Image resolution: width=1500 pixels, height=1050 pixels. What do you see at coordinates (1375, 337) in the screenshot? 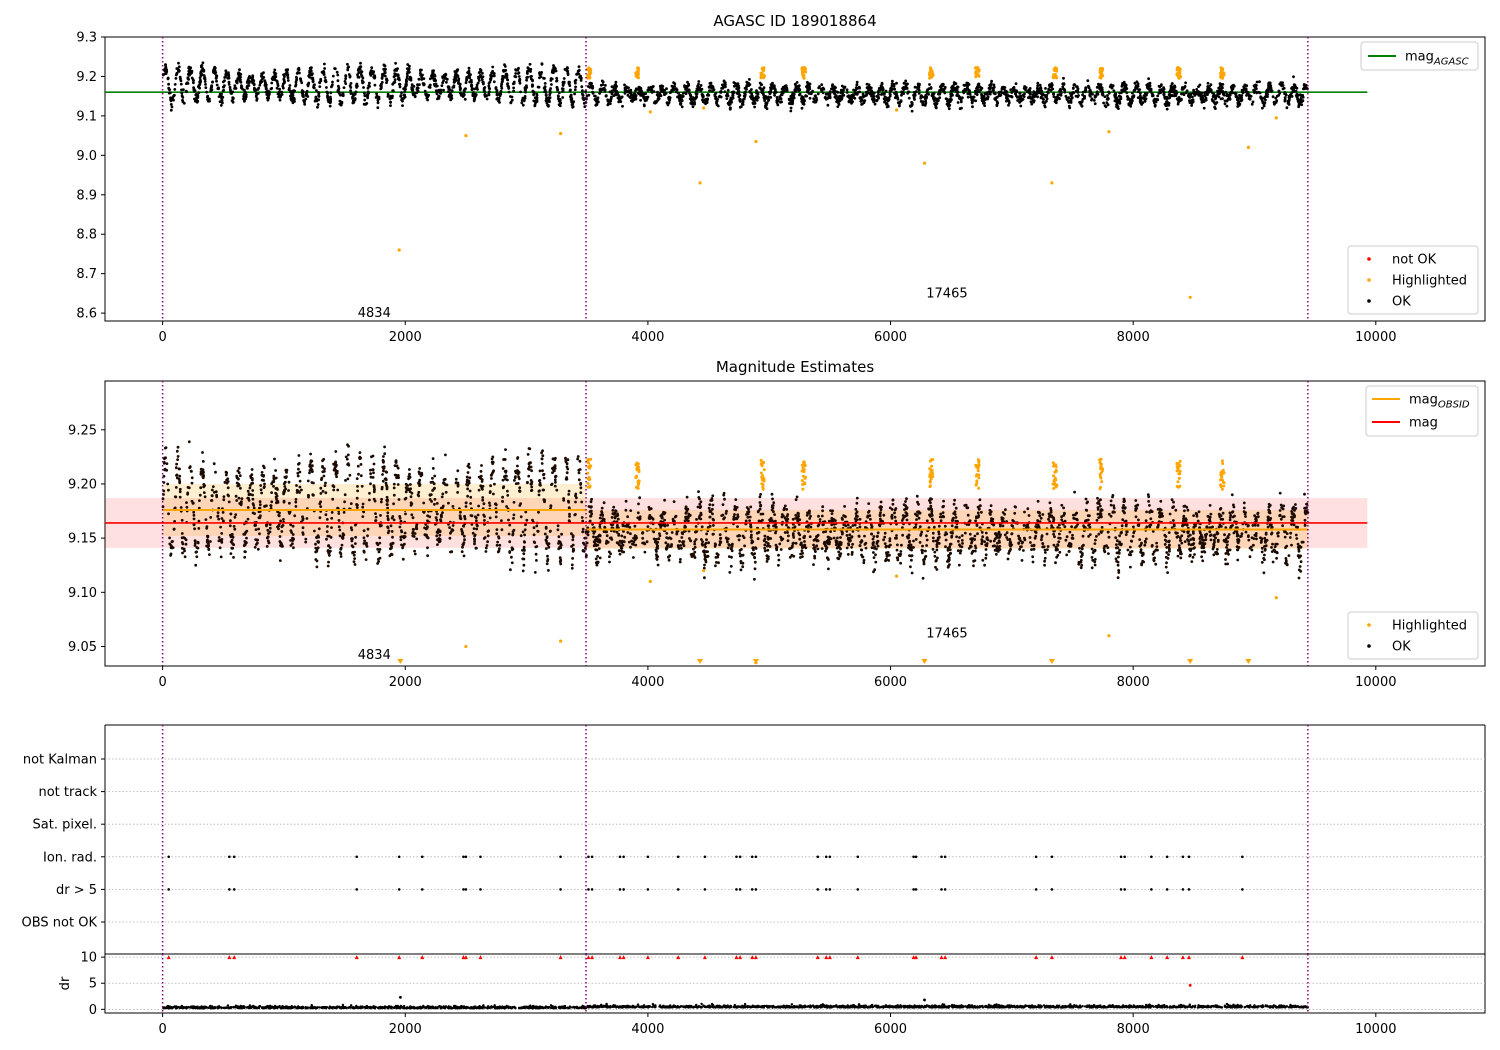
I see `x-tick-label: 10000` at bounding box center [1375, 337].